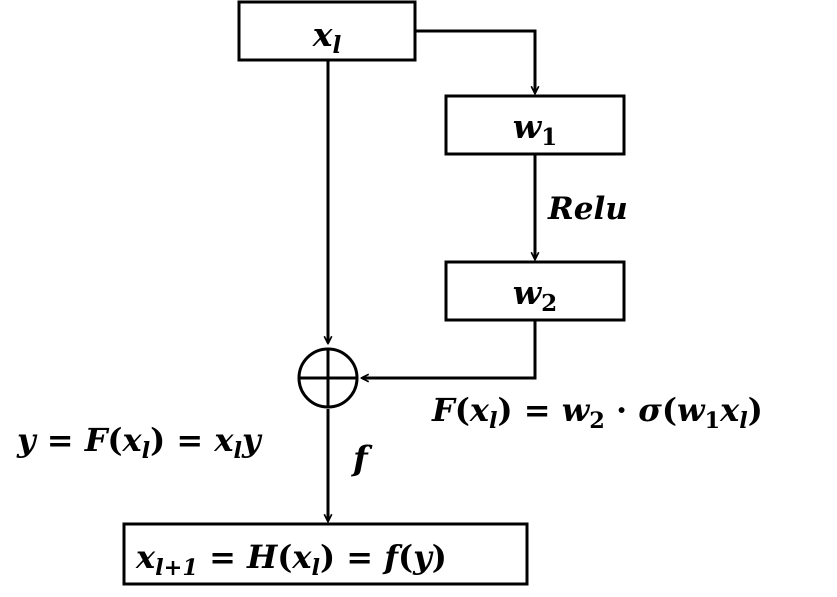 The height and width of the screenshot is (597, 837). What do you see at coordinates (291, 559) in the screenshot?
I see `output-formula: xl+1 = H(xl) = f(y)` at bounding box center [291, 559].